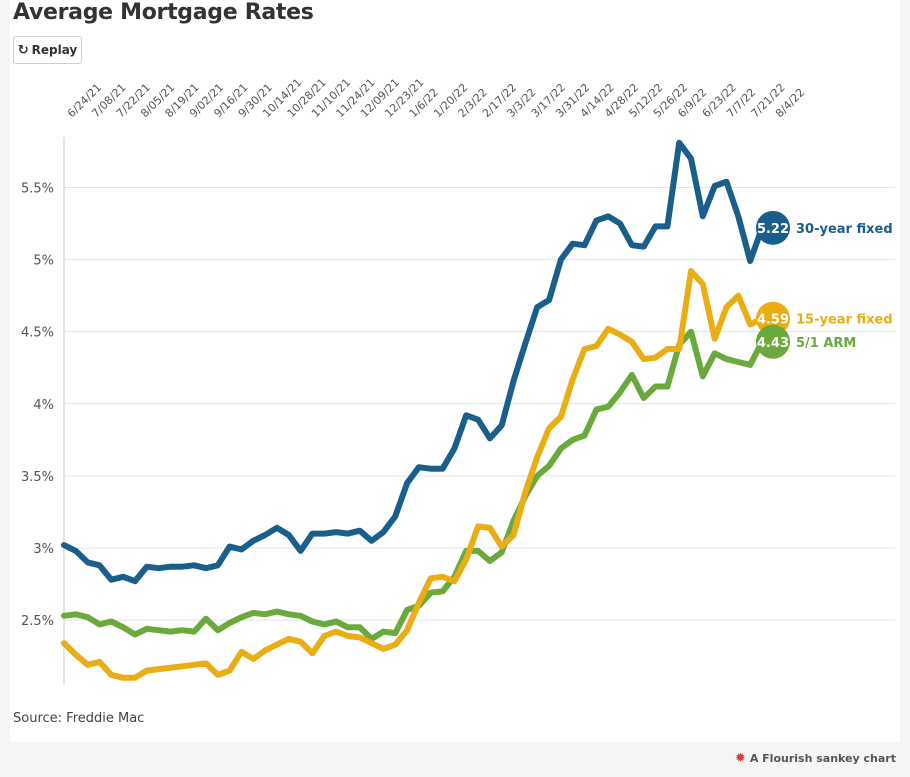  I want to click on y-axis-ticks: 2.5% 3% 3.5% 4% 4.5% 5% 5.5%, so click(37, 405).